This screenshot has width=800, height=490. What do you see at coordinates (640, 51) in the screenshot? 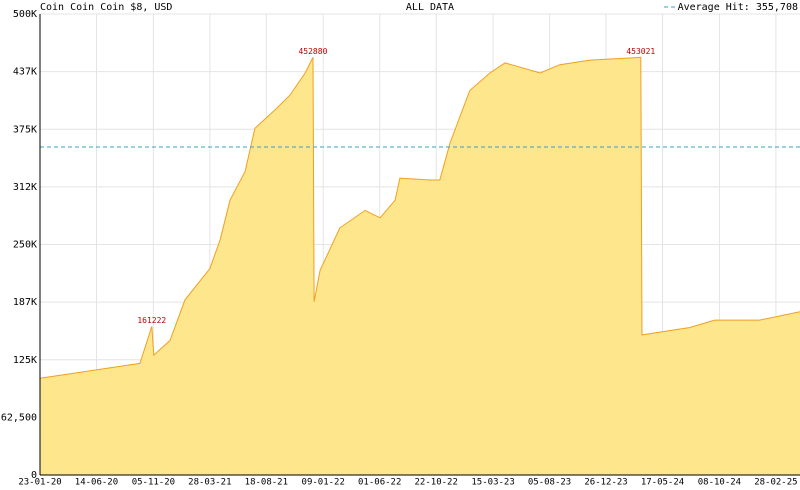
I see `value-label: 453021` at bounding box center [640, 51].